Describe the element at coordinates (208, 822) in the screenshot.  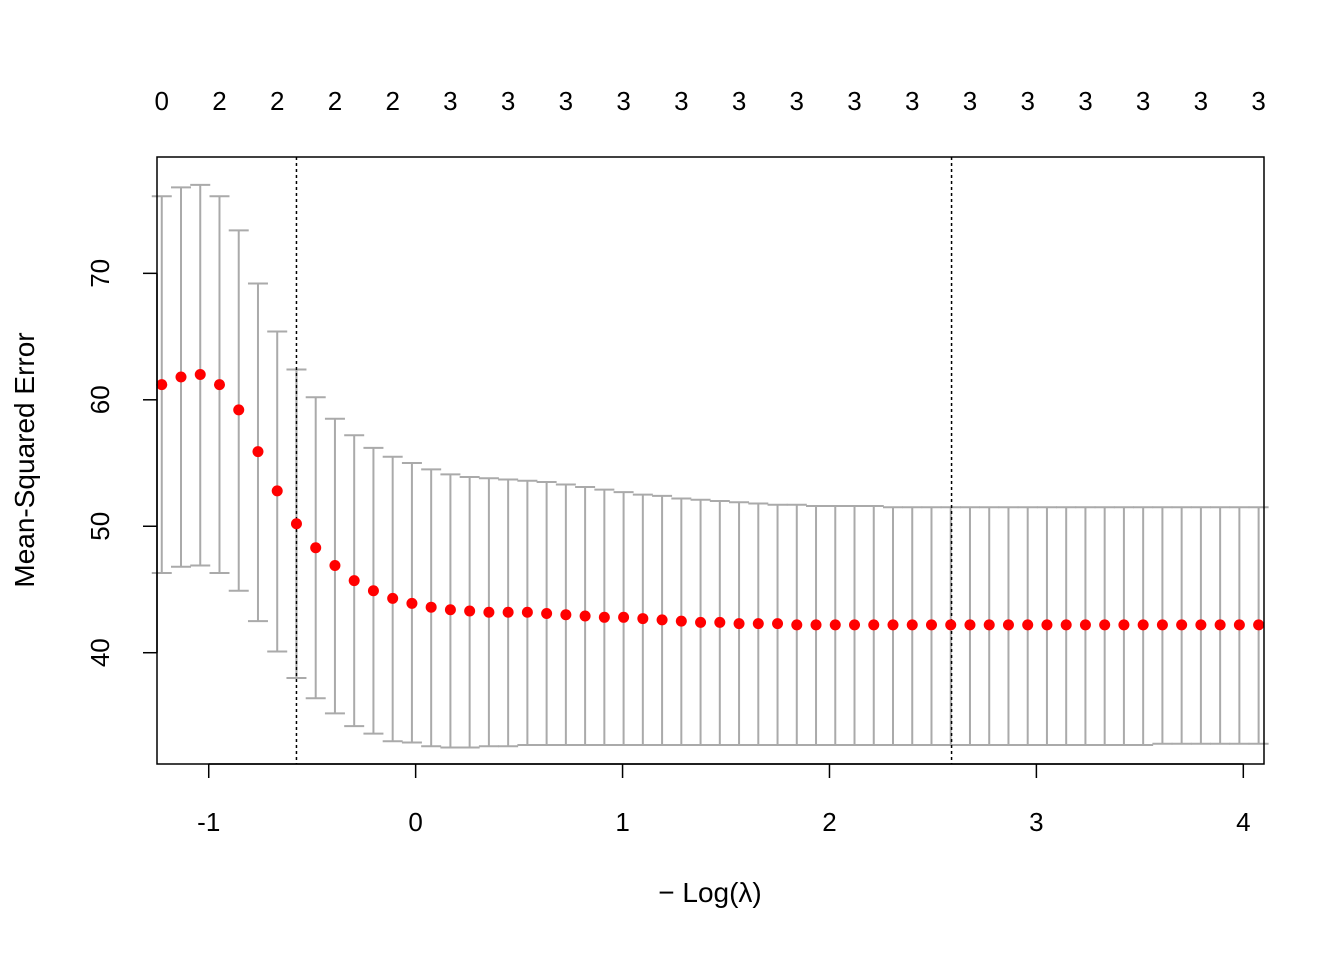
I see `x-tick-label: -1` at that location.